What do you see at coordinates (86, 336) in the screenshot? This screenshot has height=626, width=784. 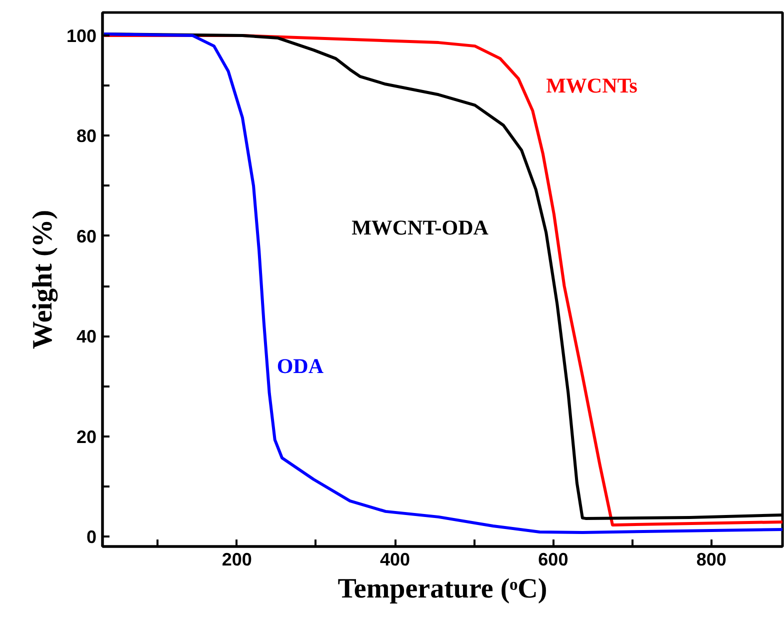 I see `y-tick-label: 40` at bounding box center [86, 336].